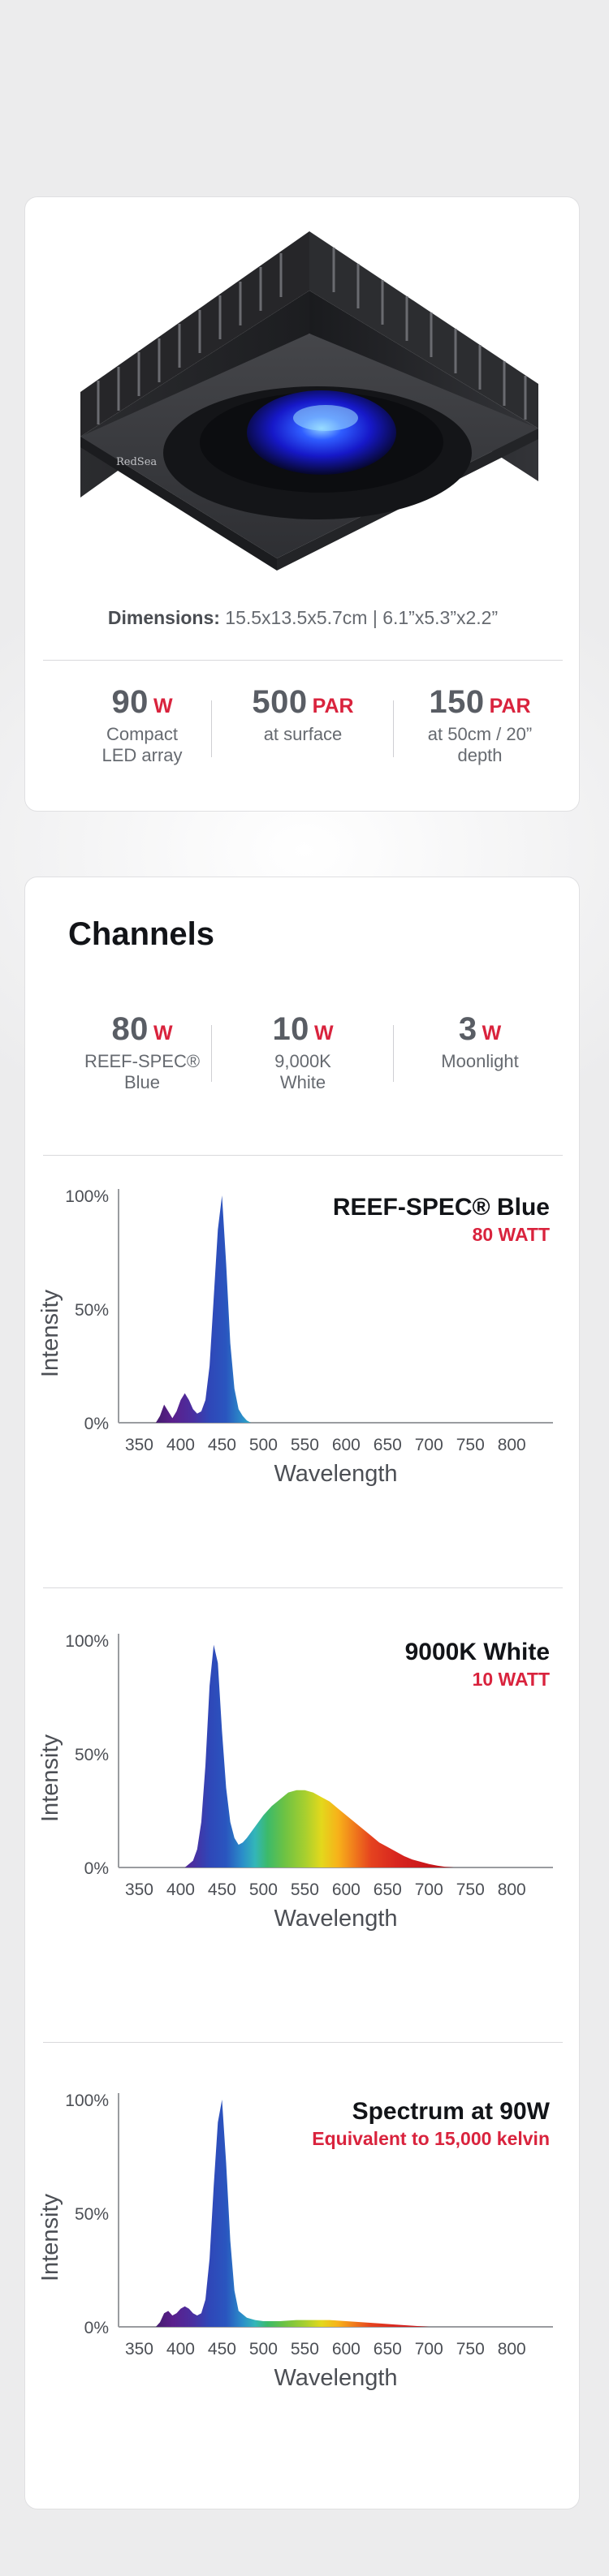 The width and height of the screenshot is (609, 2576). What do you see at coordinates (309, 401) in the screenshot?
I see `led-fixture-image: RedSea` at bounding box center [309, 401].